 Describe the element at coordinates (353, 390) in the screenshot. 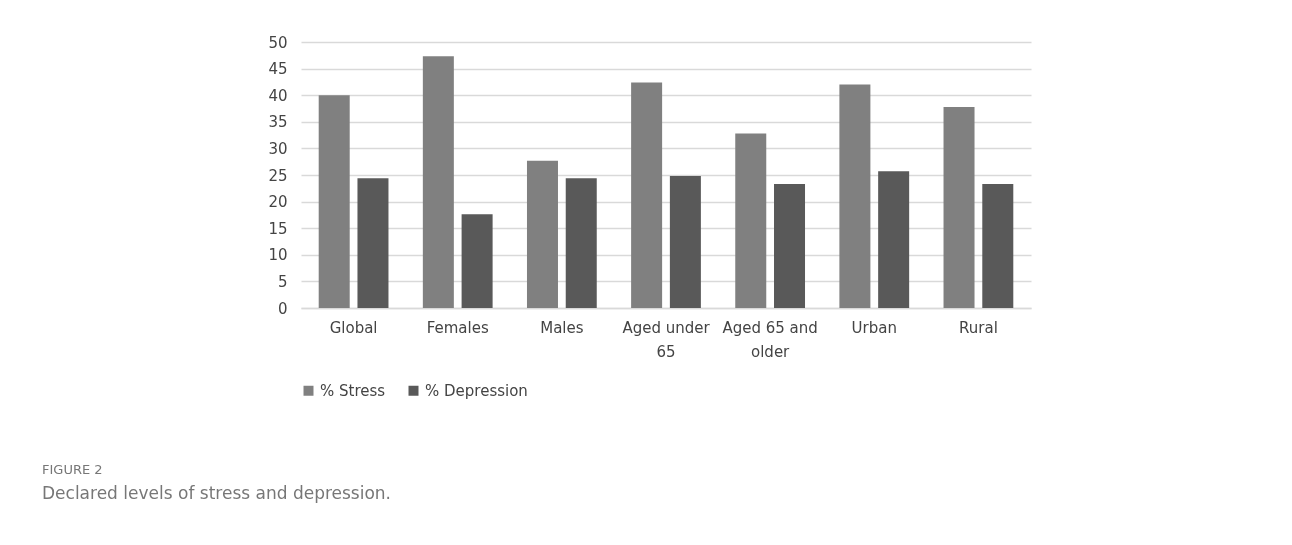

I see `legend-label: % Stress` at that location.